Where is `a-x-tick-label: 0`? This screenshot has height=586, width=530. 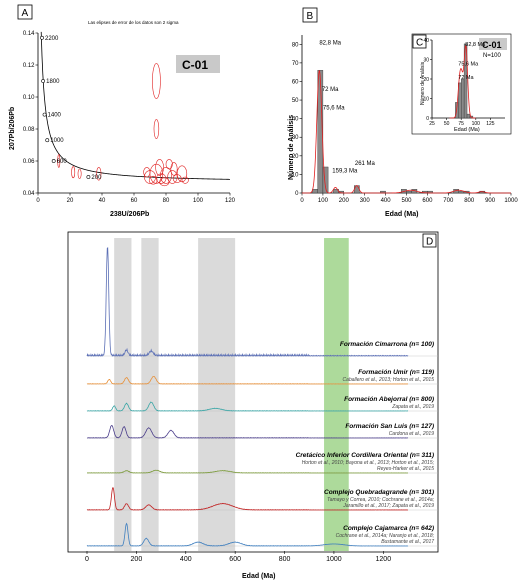 a-x-tick-label: 0 is located at coordinates (38, 201).